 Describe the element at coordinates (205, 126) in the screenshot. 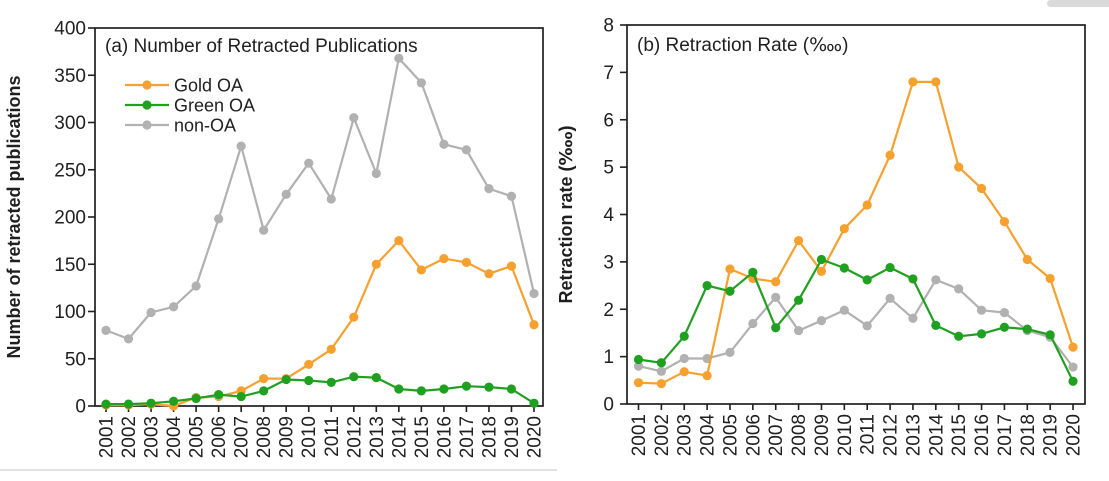

I see `legend-label: non-OA` at that location.